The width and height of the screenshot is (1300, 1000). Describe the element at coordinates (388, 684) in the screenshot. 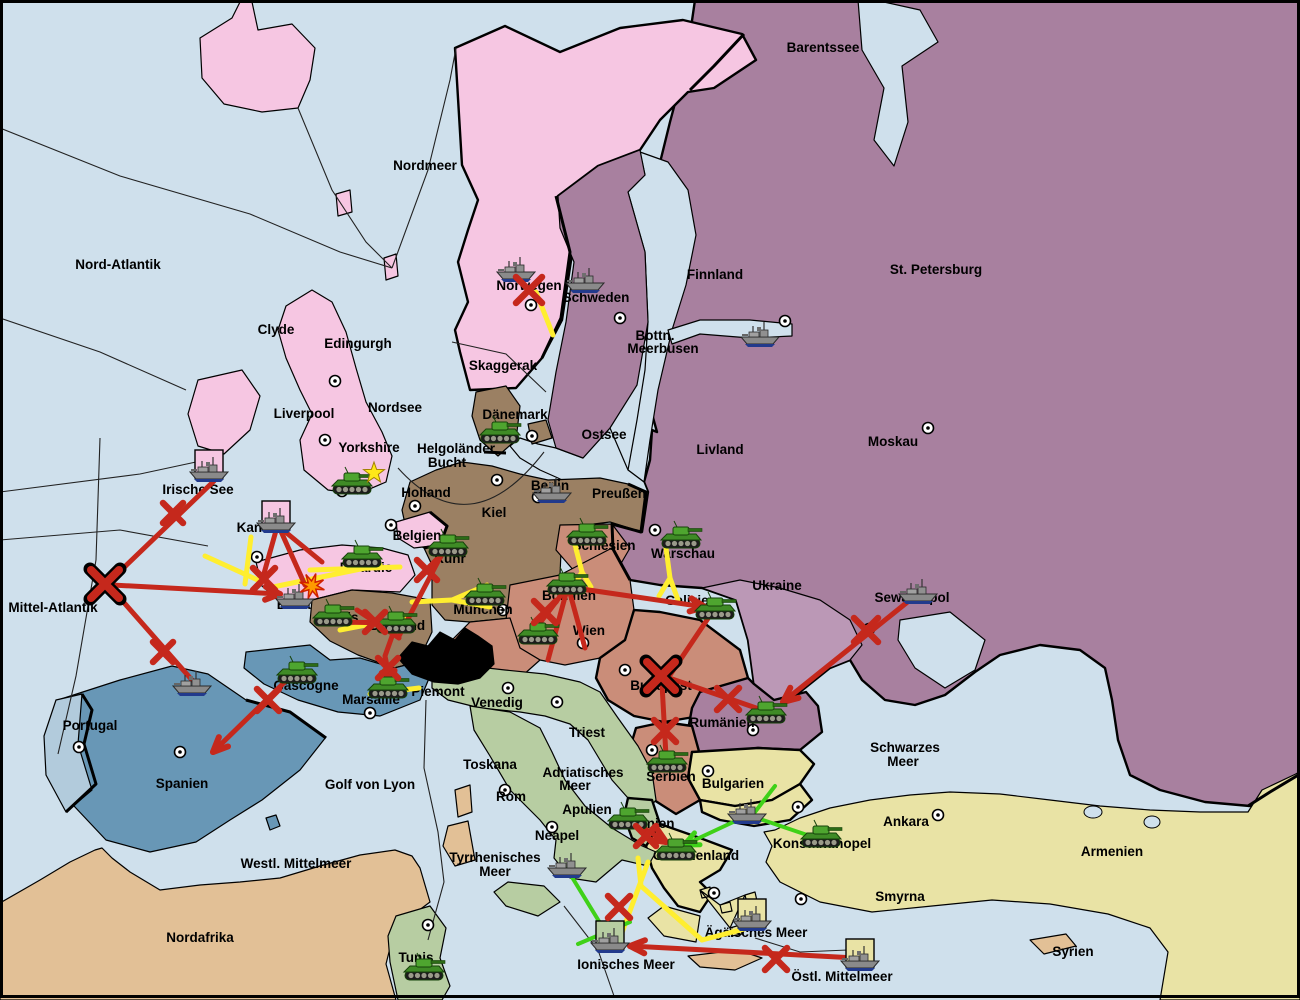

I see `army-unit-Marsaille` at that location.